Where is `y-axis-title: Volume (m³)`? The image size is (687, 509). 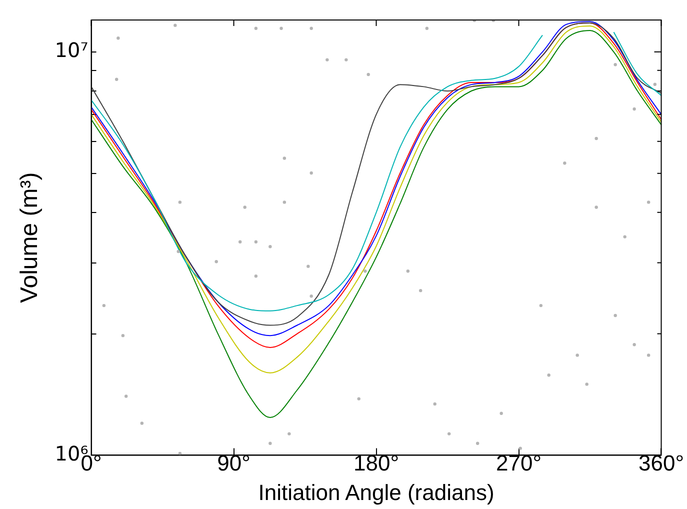
y-axis-title: Volume (m³) is located at coordinates (30, 237).